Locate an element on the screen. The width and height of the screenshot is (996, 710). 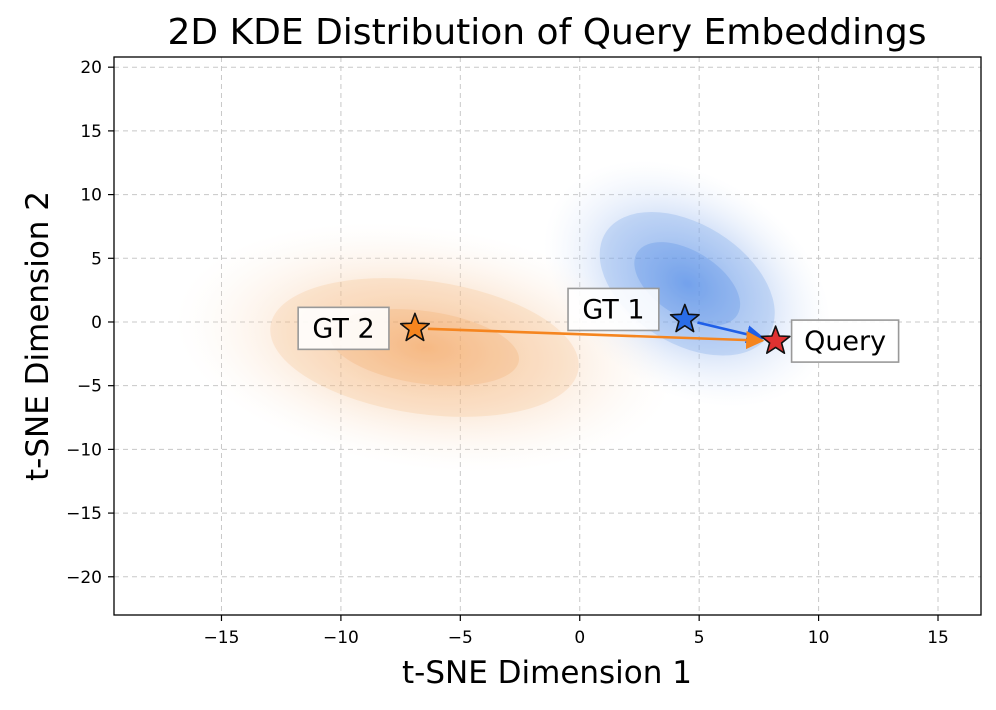
y-tick-label-6: 10 is located at coordinates (91, 196).